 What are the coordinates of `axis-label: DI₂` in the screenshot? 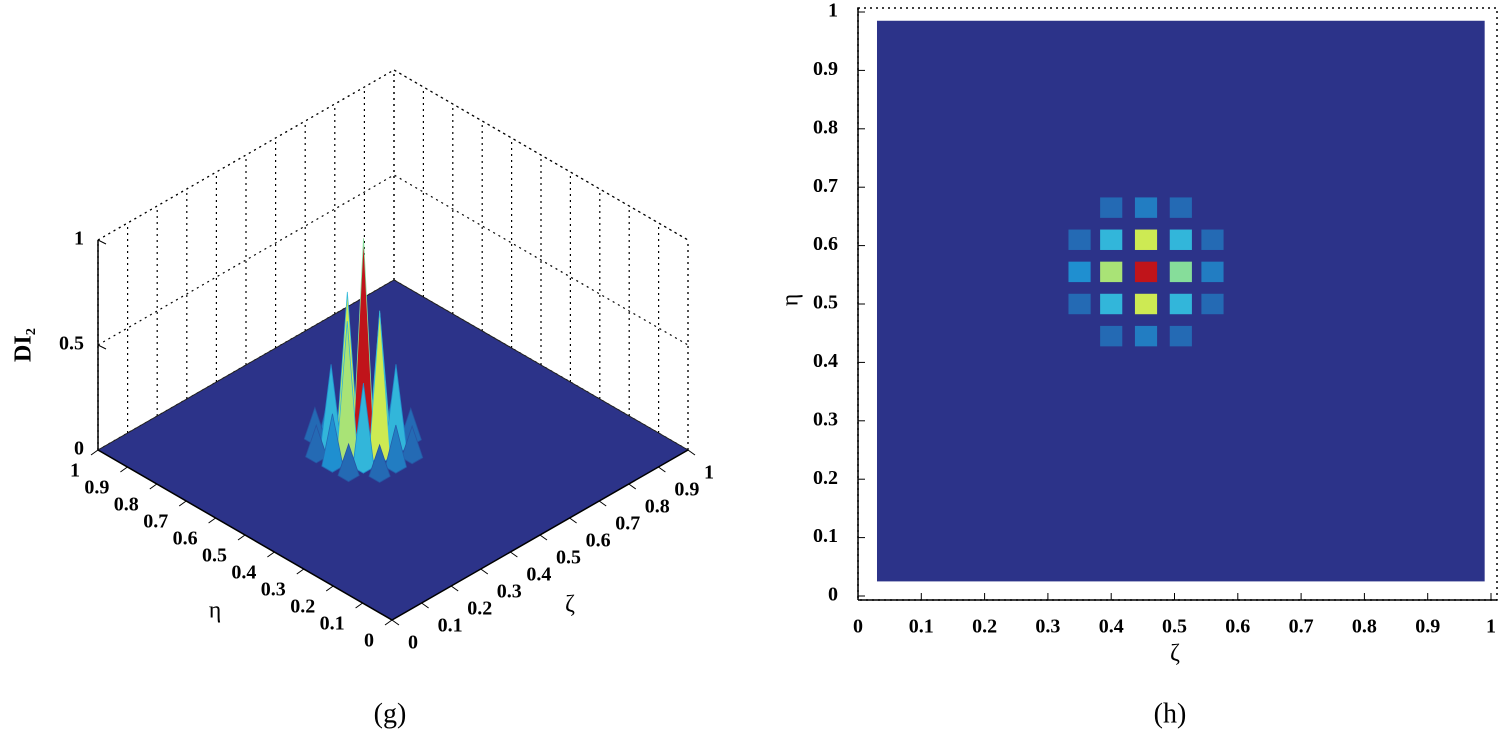 It's located at (24, 345).